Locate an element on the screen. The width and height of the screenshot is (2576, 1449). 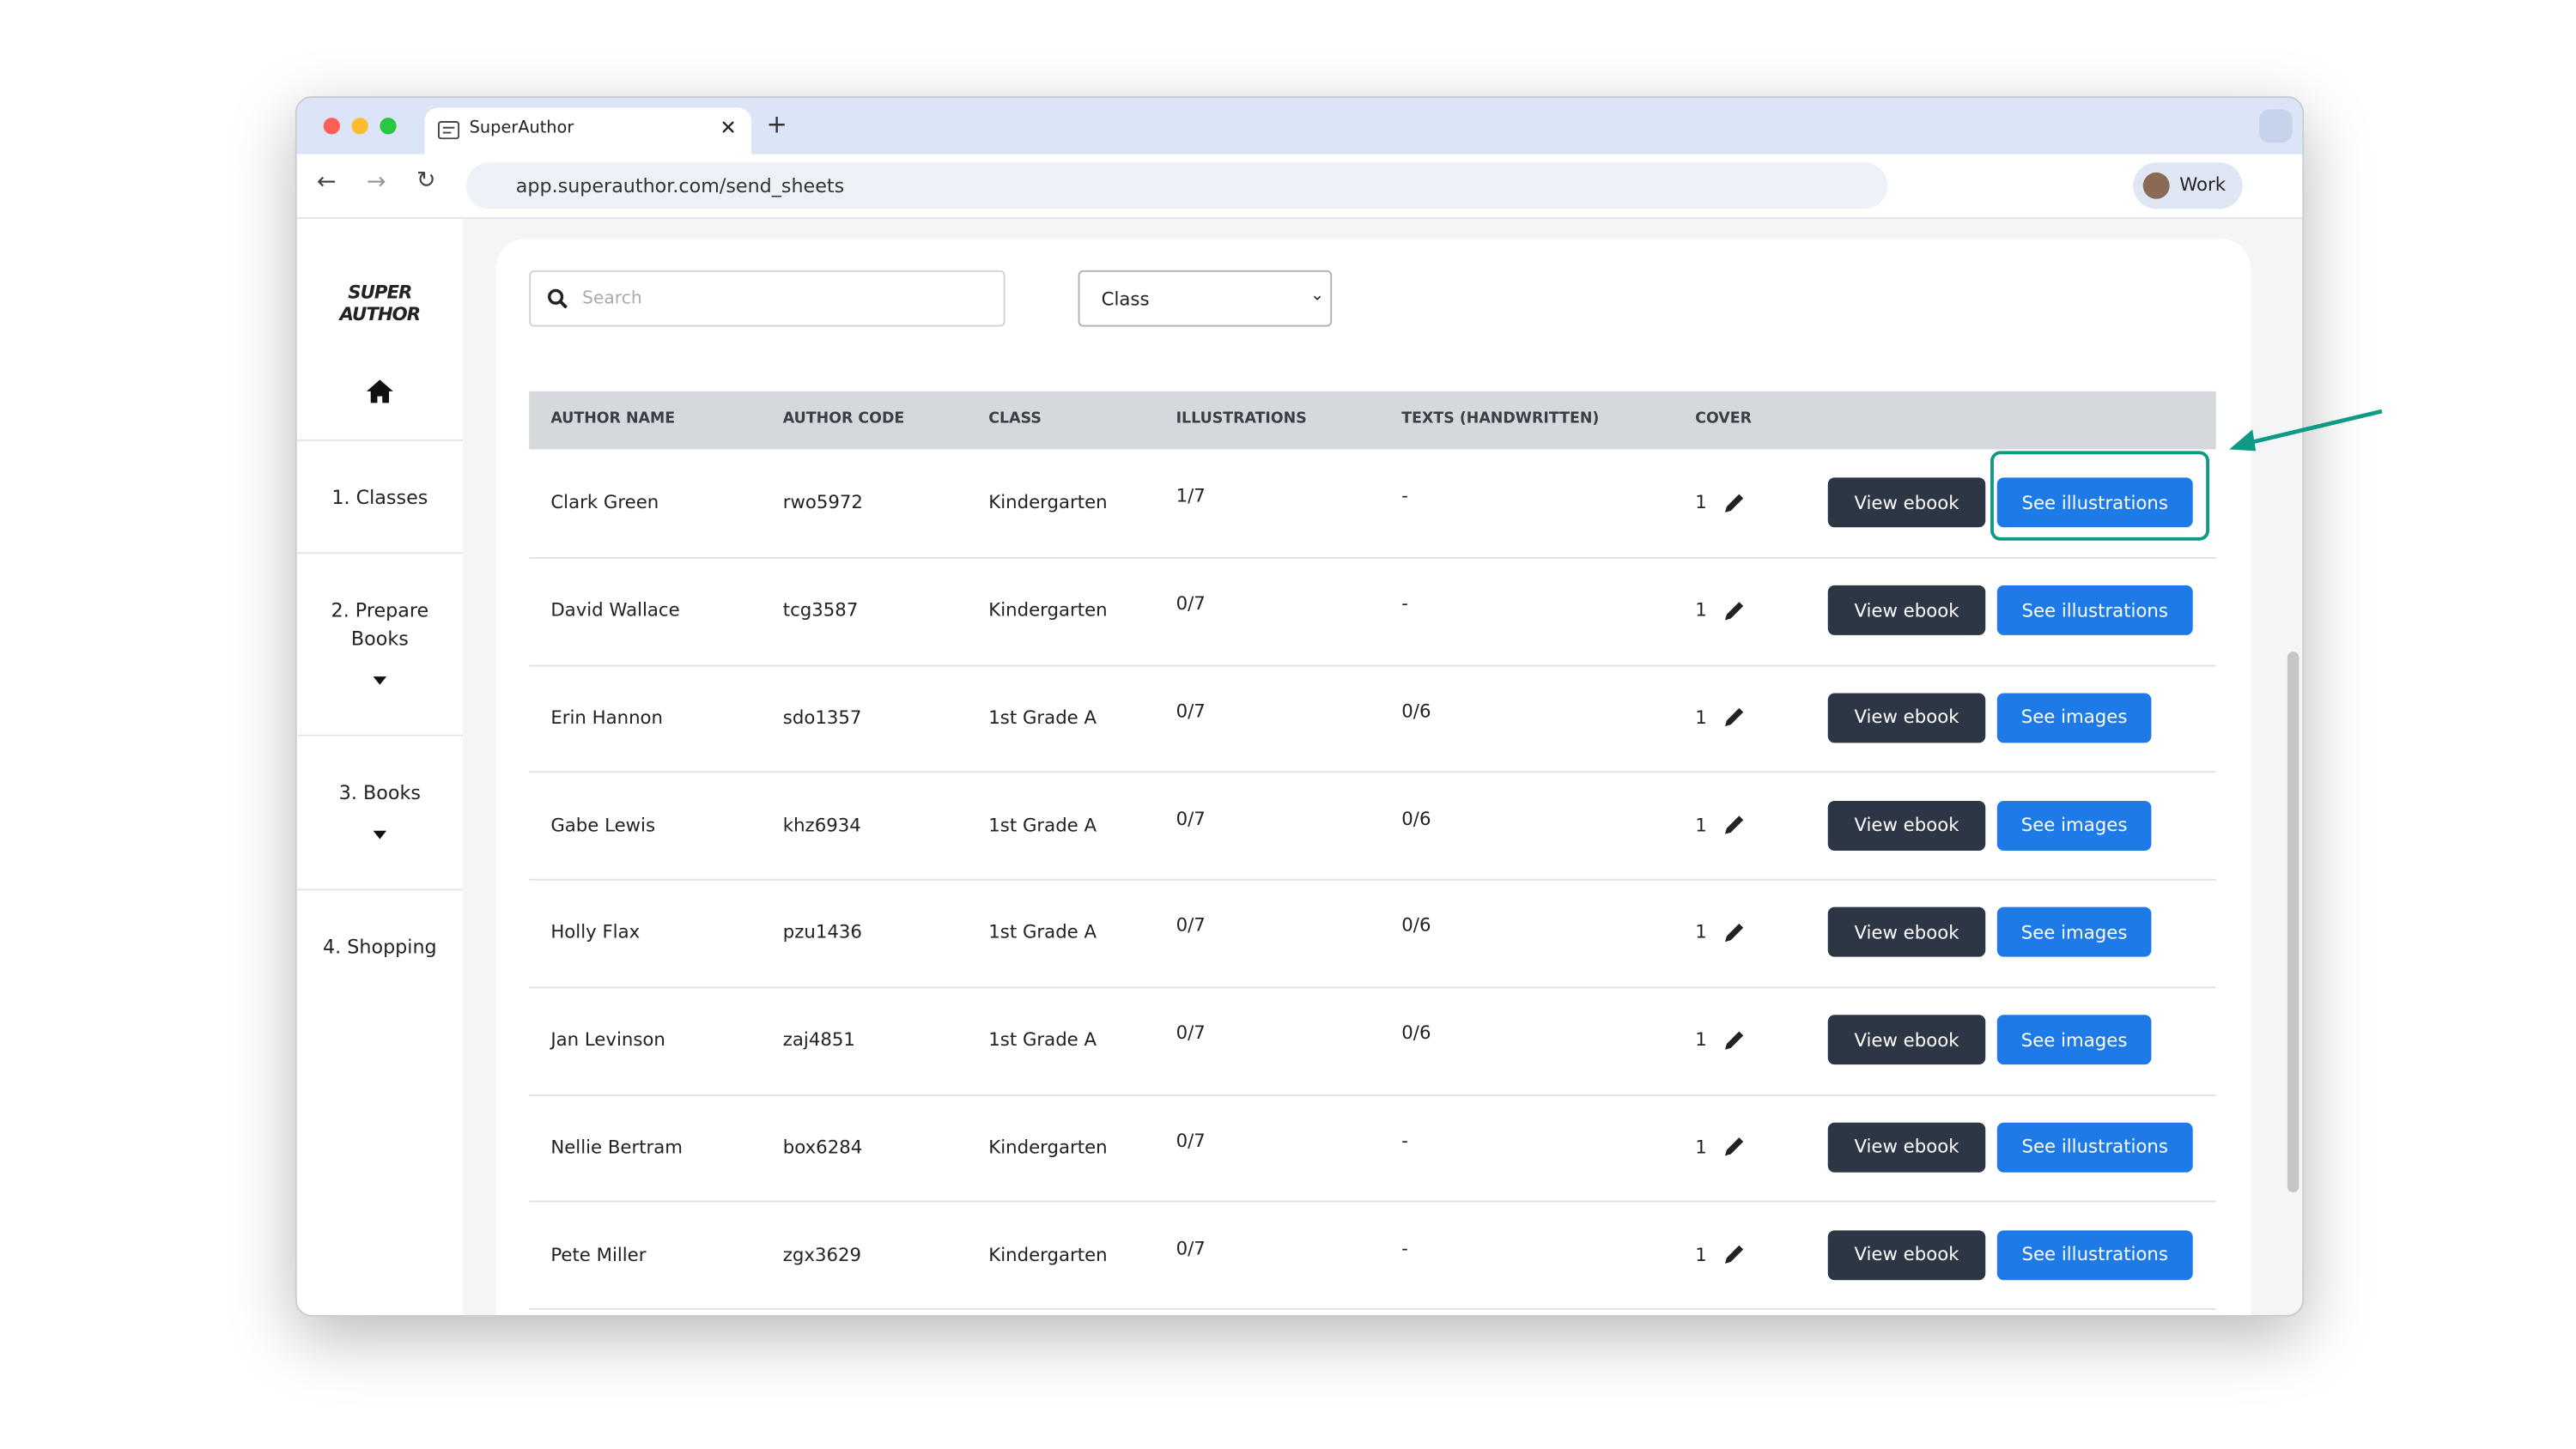
logo-line: SUPER is located at coordinates (380, 293).